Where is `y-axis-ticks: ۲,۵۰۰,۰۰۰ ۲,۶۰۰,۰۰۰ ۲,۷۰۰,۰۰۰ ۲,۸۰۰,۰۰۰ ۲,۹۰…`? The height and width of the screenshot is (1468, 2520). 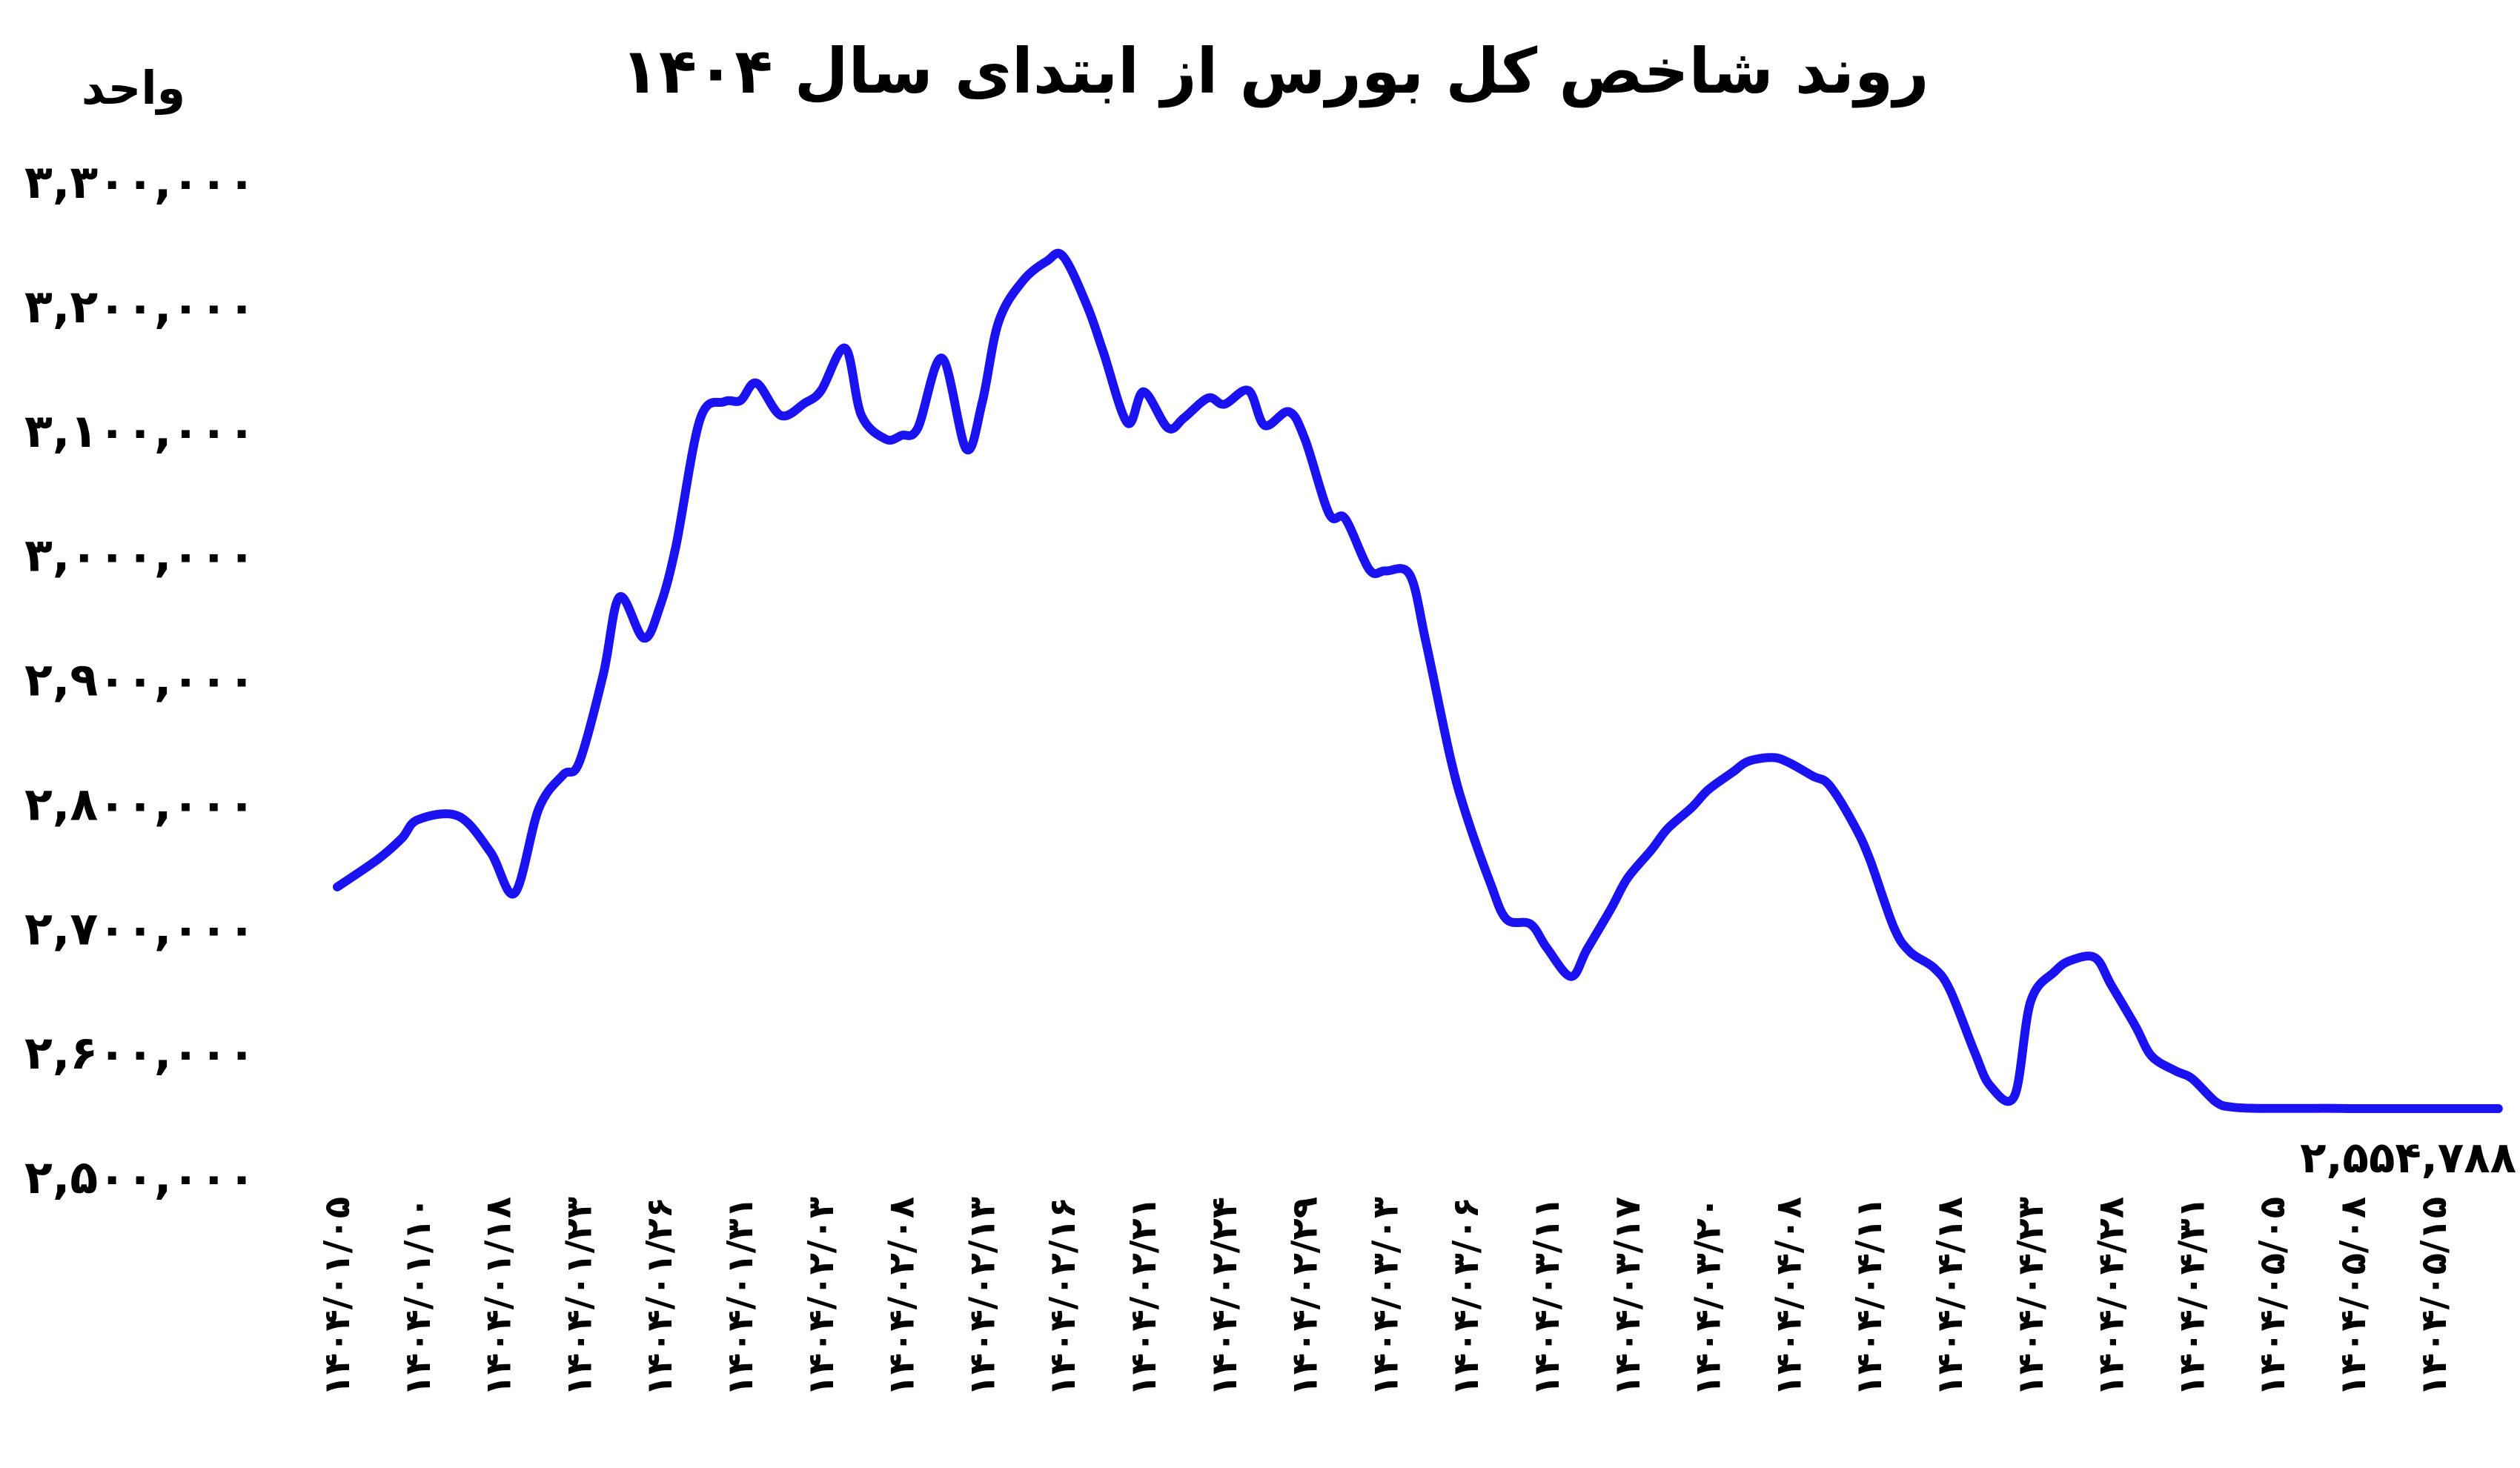
y-axis-ticks: ۲,۵۰۰,۰۰۰ ۲,۶۰۰,۰۰۰ ۲,۷۰۰,۰۰۰ ۲,۸۰۰,۰۰۰ ۲,۹۰… is located at coordinates (140, 679).